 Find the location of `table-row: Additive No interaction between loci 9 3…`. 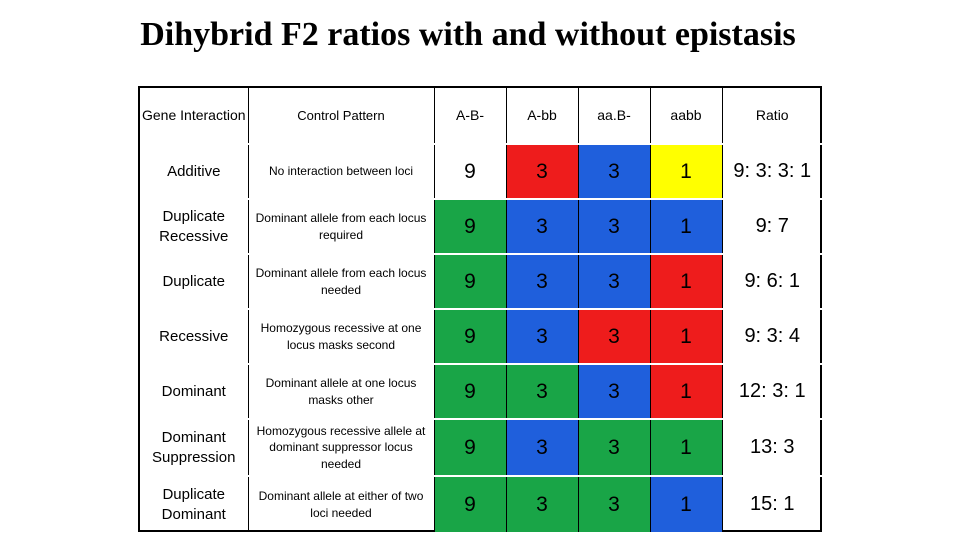

table-row: Additive No interaction between loci 9 3… is located at coordinates (481, 172).